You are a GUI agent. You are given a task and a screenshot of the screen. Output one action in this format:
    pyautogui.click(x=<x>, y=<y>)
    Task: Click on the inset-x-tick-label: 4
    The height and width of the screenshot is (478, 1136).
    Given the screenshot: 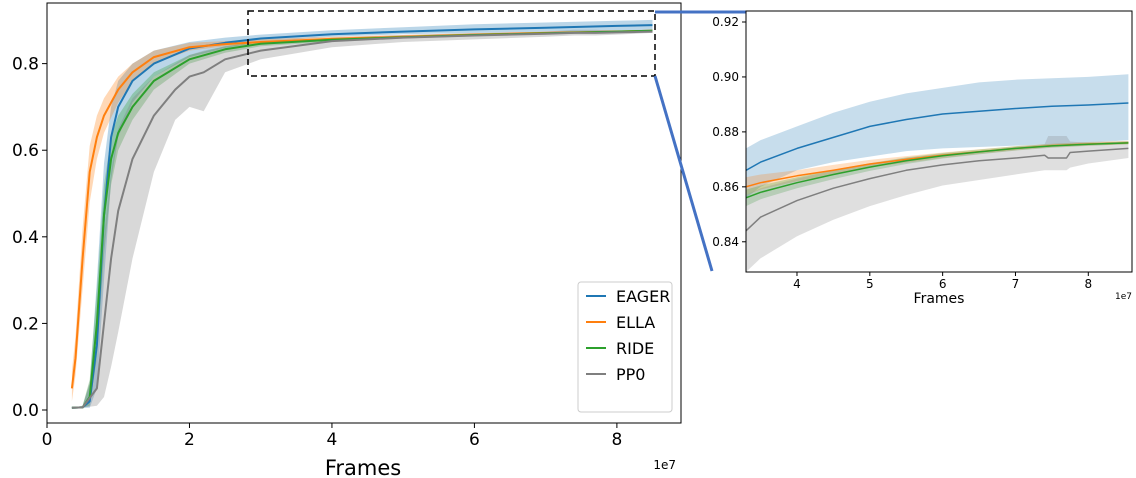 What is the action you would take?
    pyautogui.click(x=797, y=284)
    